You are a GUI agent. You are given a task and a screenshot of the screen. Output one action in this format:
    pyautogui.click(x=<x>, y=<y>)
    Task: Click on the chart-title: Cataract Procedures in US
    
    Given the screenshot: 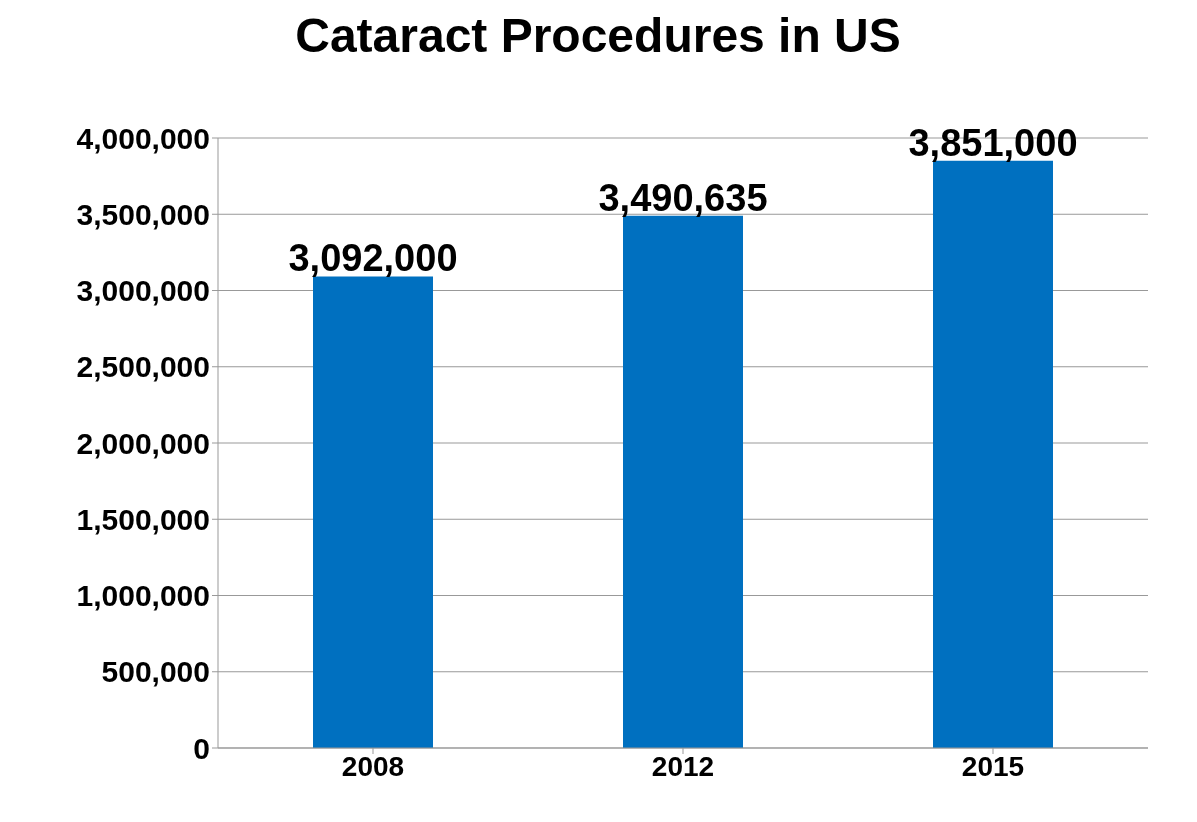 What is the action you would take?
    pyautogui.click(x=598, y=36)
    